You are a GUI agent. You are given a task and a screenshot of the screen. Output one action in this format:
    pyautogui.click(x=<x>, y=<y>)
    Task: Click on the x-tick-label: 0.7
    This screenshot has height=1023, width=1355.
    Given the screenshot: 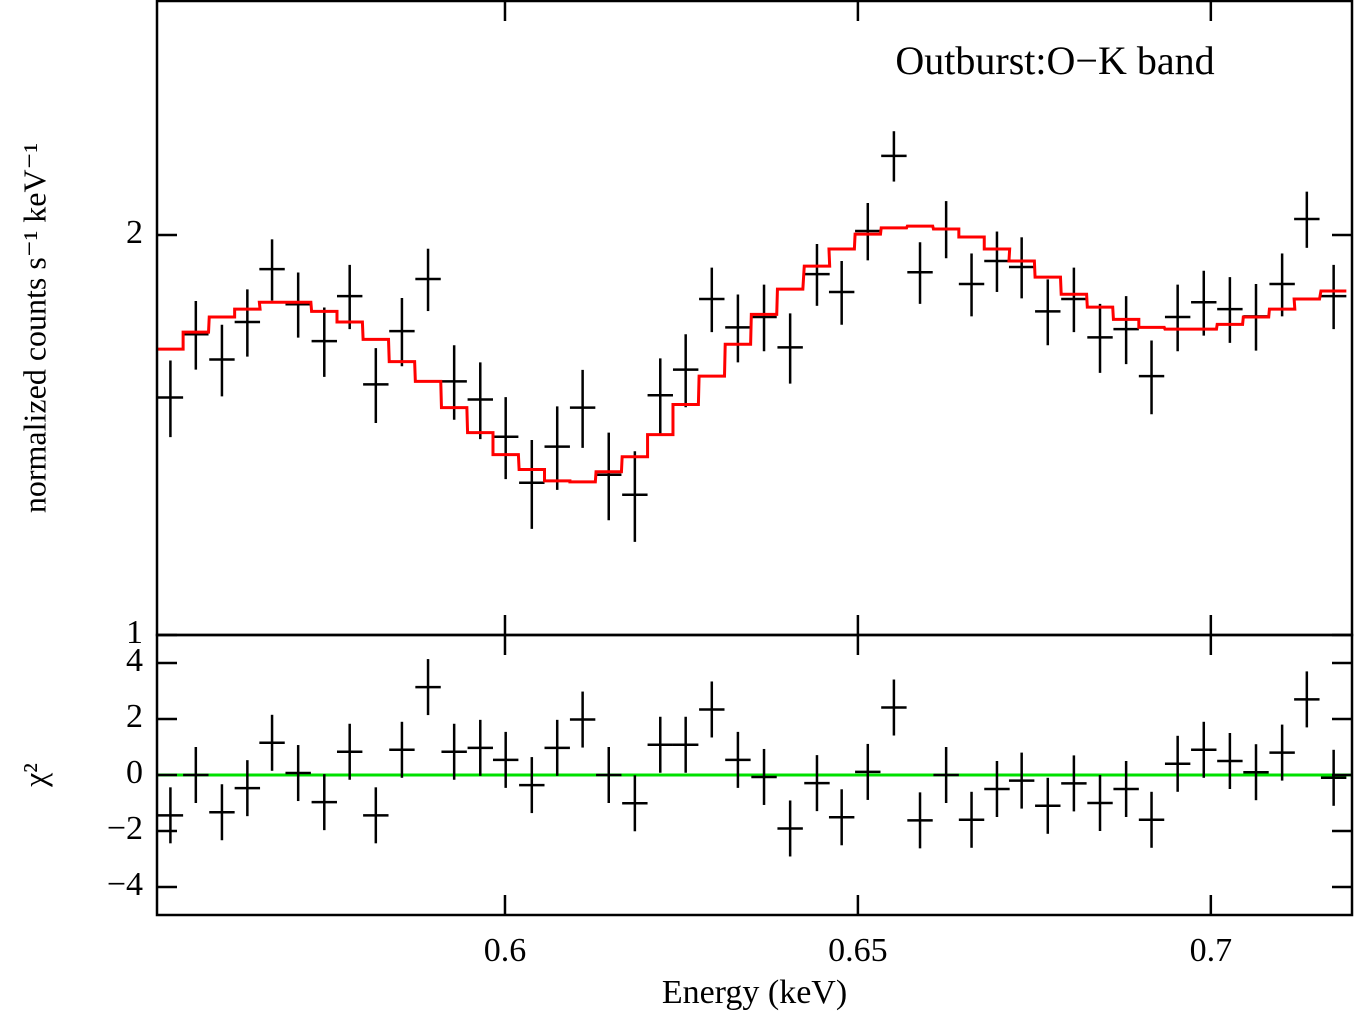 What is the action you would take?
    pyautogui.click(x=1211, y=950)
    